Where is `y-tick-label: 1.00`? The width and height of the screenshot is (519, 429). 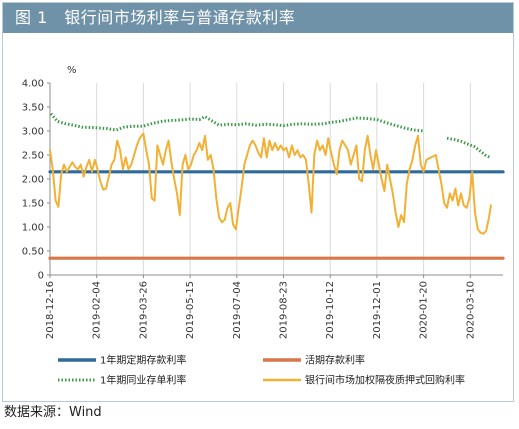
y-tick-label: 1.00 is located at coordinates (33, 228).